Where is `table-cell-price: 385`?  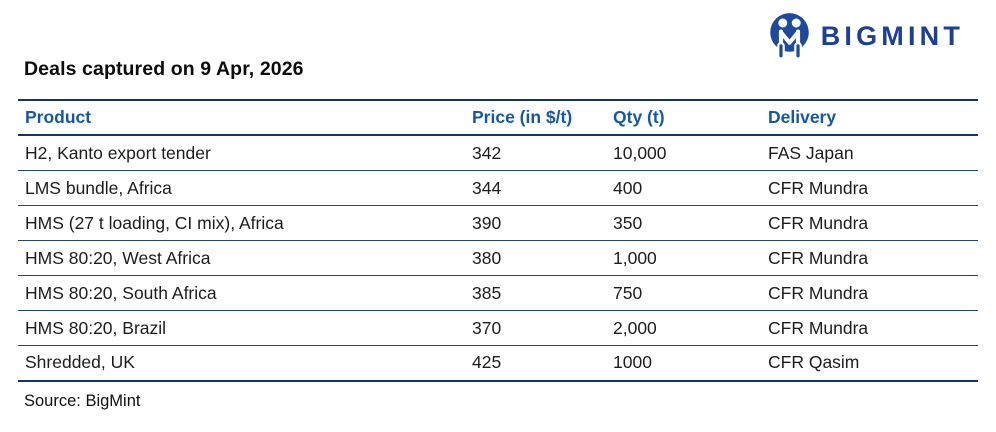
table-cell-price: 385 is located at coordinates (487, 292).